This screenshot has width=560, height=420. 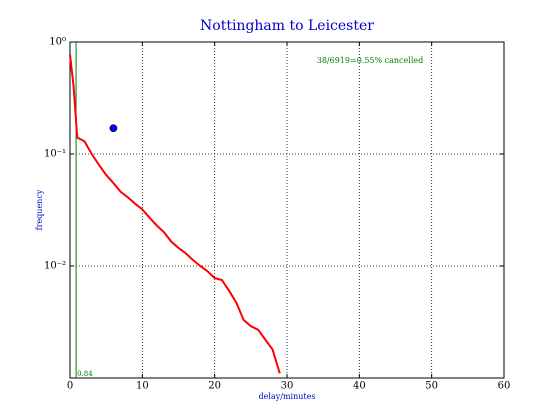 What do you see at coordinates (113, 128) in the screenshot?
I see `data-point` at bounding box center [113, 128].